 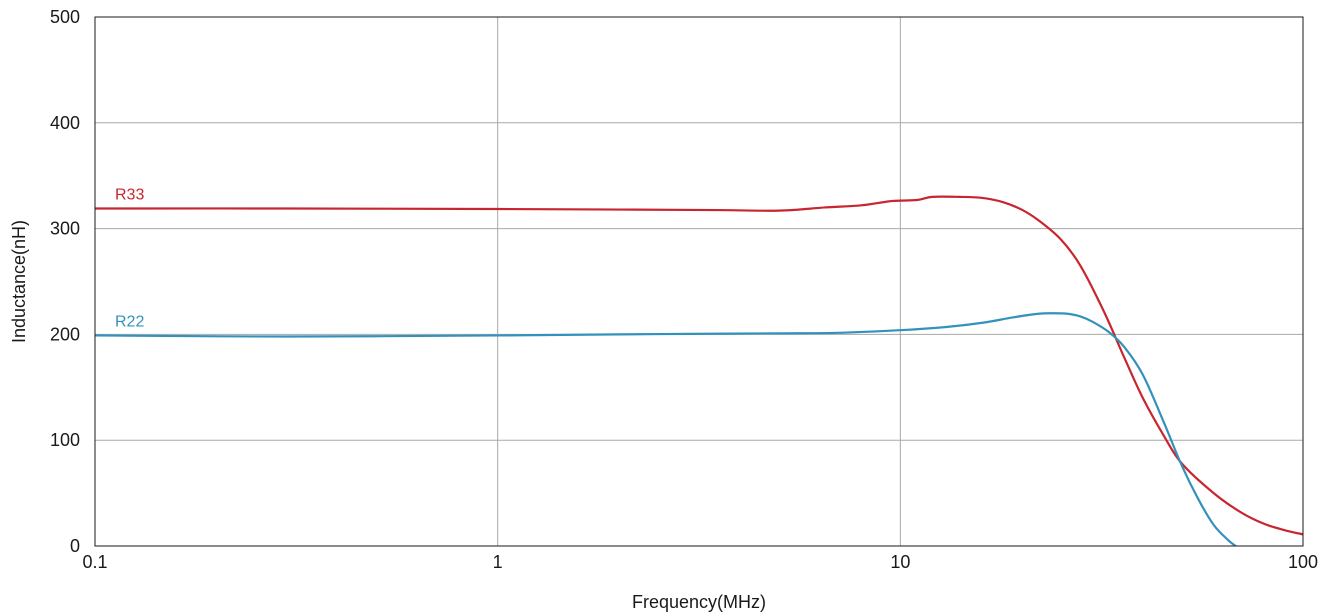 What do you see at coordinates (94, 562) in the screenshot?
I see `x-tick-label: 0.1` at bounding box center [94, 562].